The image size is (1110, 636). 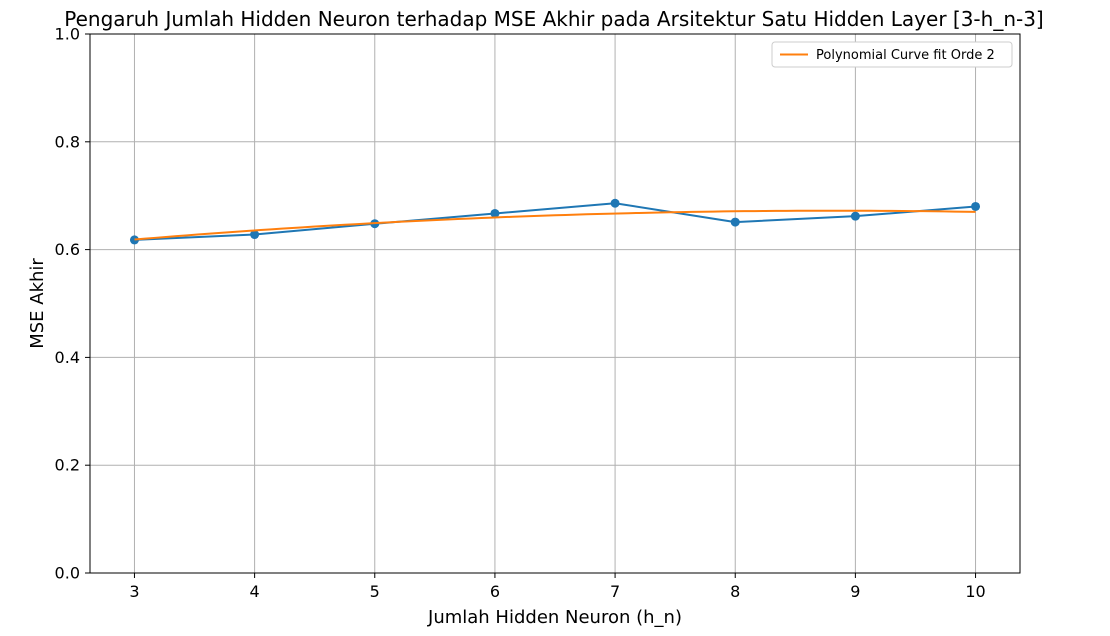 I want to click on y-tick-label: 0.2, so click(x=67, y=465).